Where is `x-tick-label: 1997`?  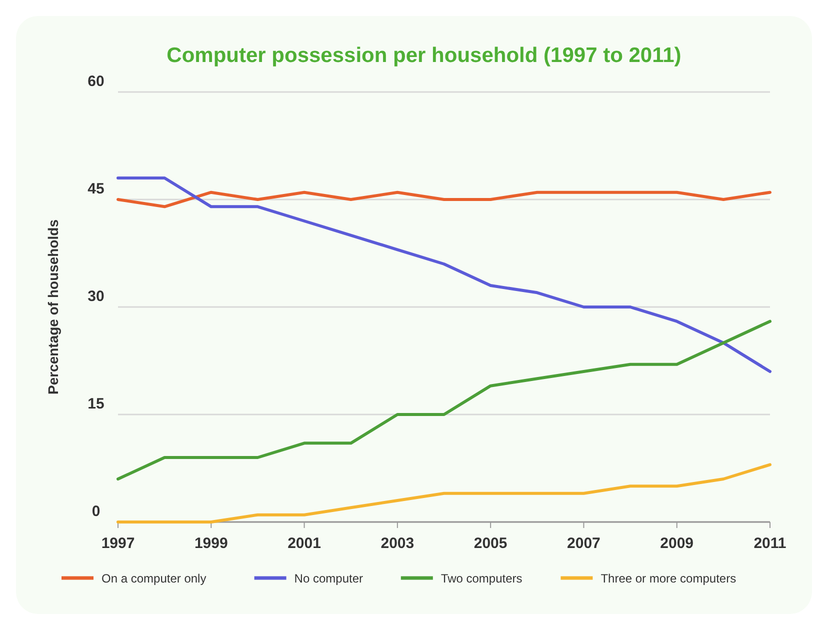 x-tick-label: 1997 is located at coordinates (118, 543).